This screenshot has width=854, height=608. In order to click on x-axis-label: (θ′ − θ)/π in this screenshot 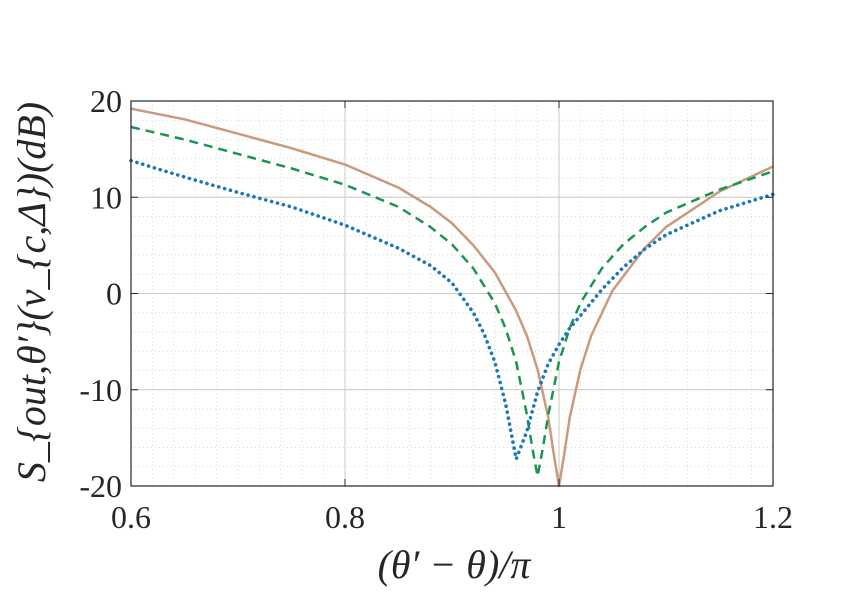, I will do `click(455, 564)`.